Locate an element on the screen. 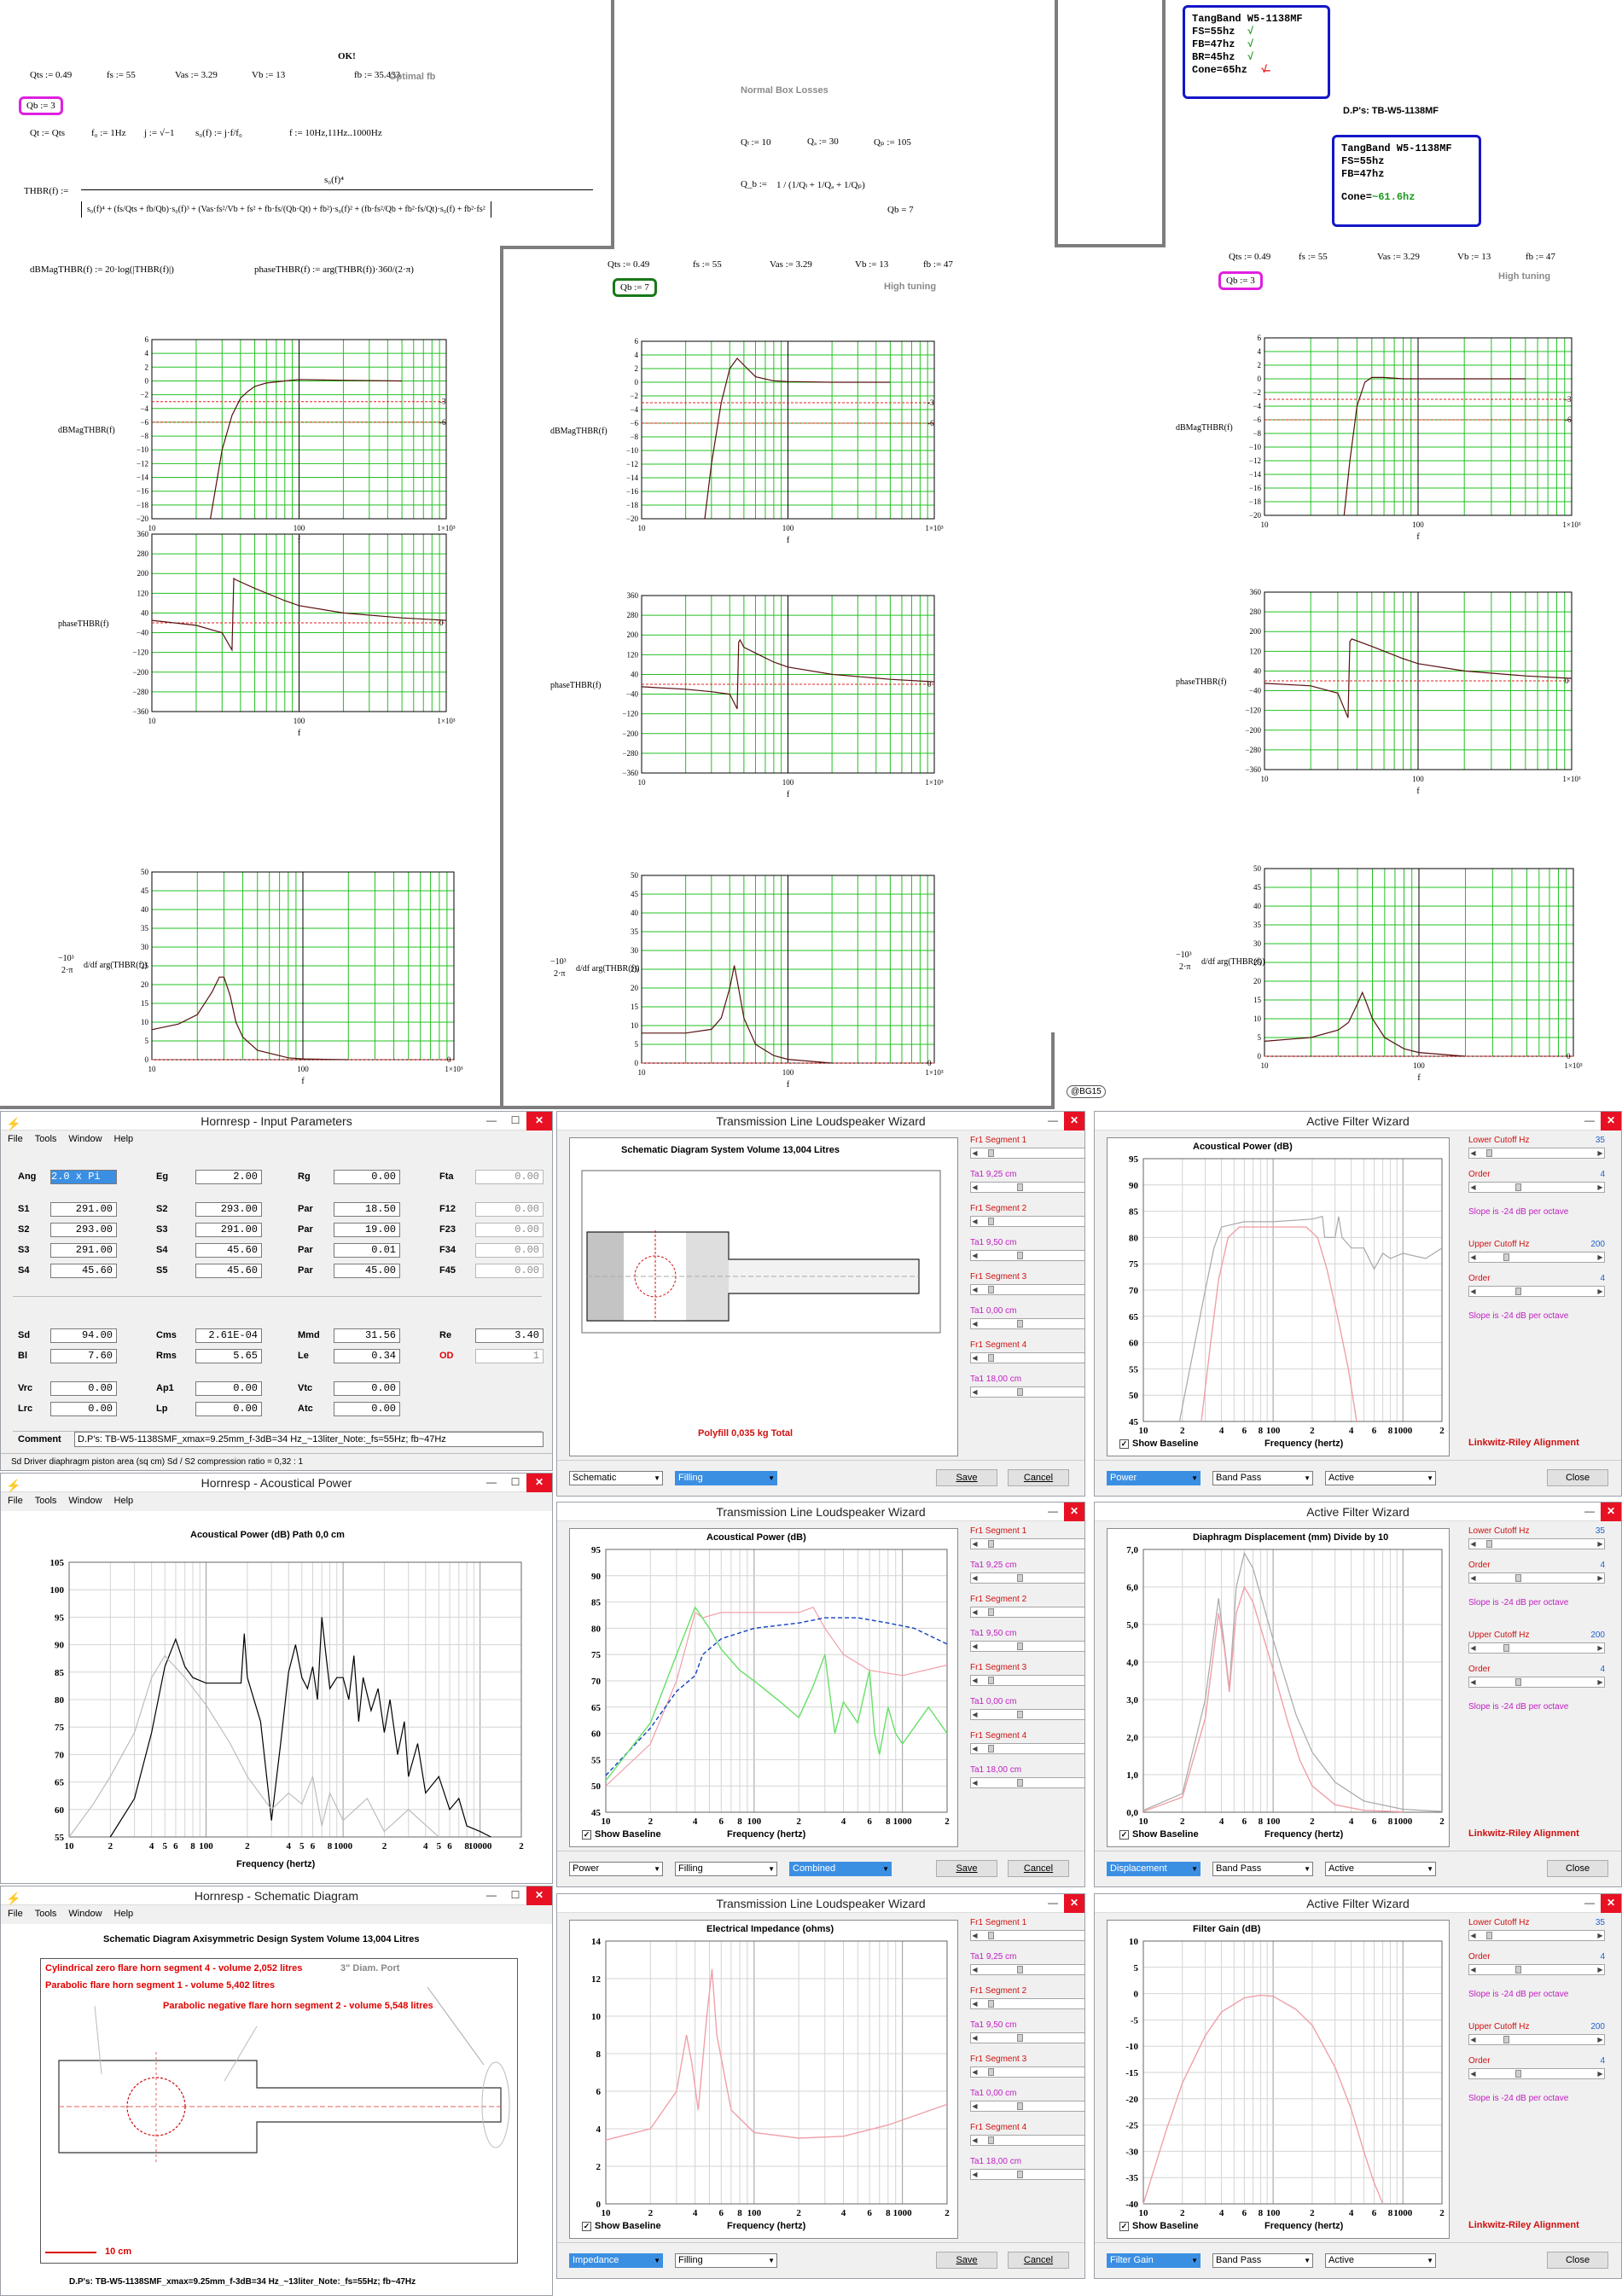 Image resolution: width=1622 pixels, height=2296 pixels. cancel-button: Cancel is located at coordinates (1038, 1477).